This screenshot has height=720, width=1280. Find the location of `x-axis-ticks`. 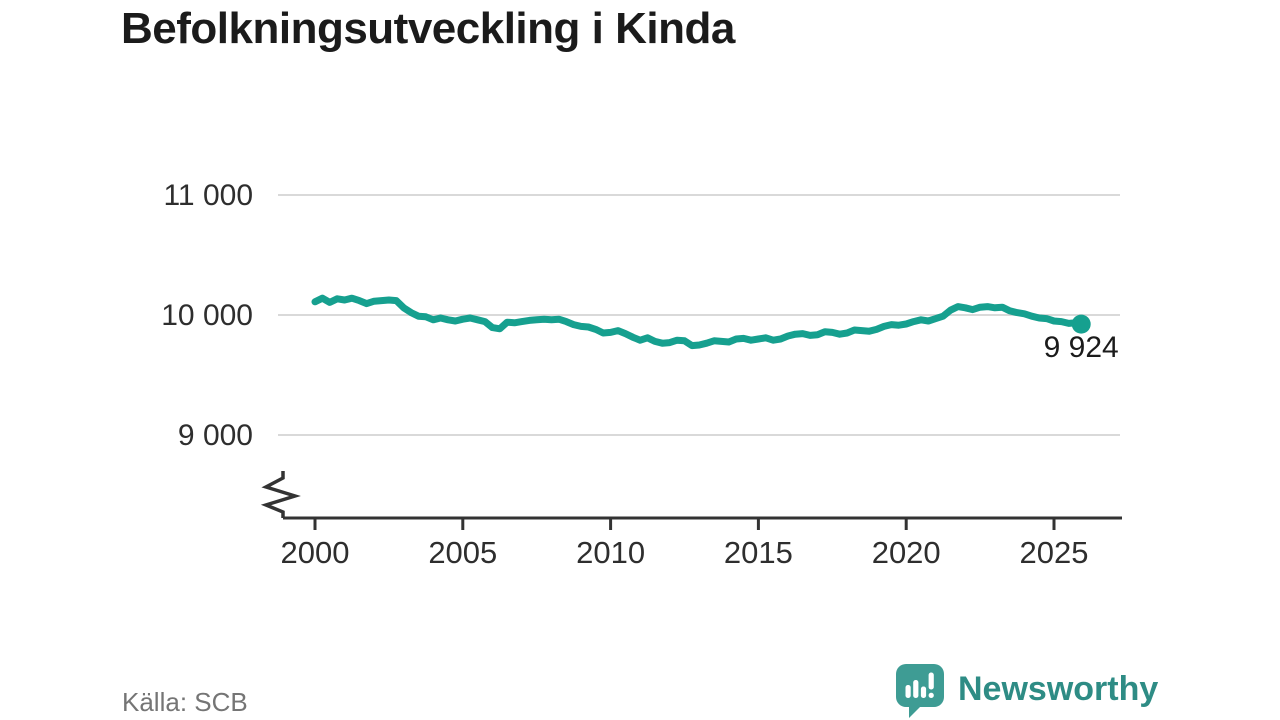

x-axis-ticks is located at coordinates (684, 524).